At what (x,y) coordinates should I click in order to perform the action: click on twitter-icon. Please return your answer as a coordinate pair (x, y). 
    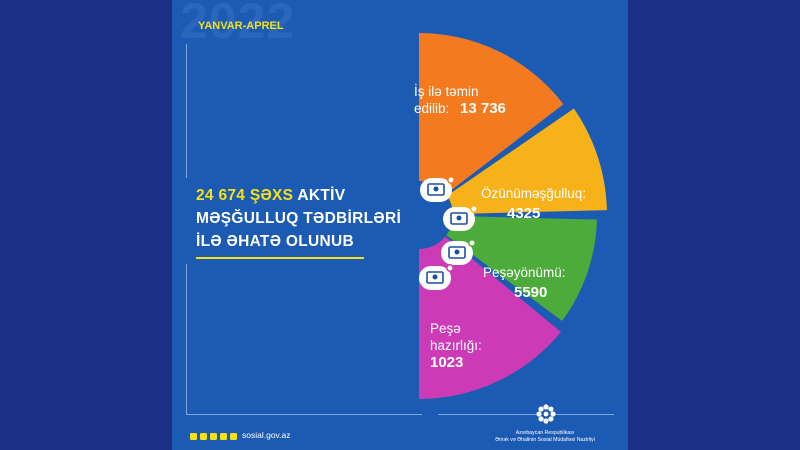
    Looking at the image, I should click on (213, 436).